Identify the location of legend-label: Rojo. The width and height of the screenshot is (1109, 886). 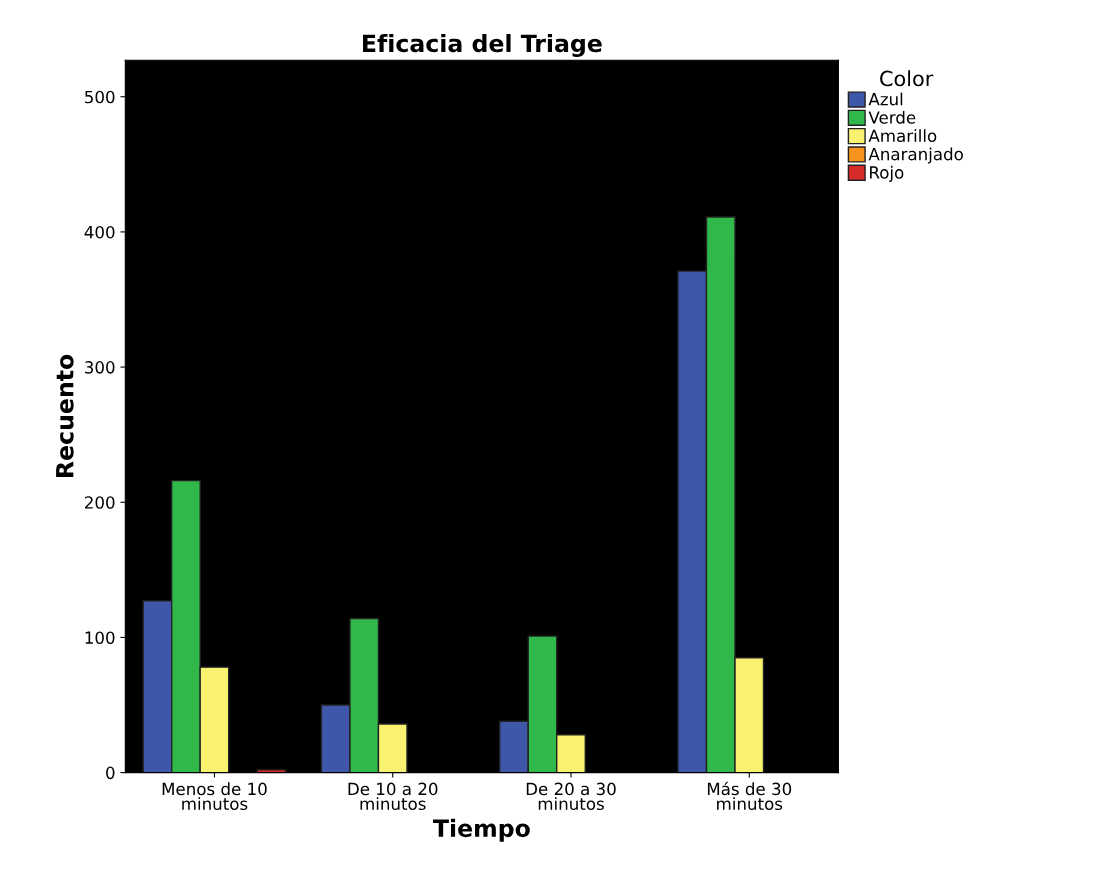
(887, 173).